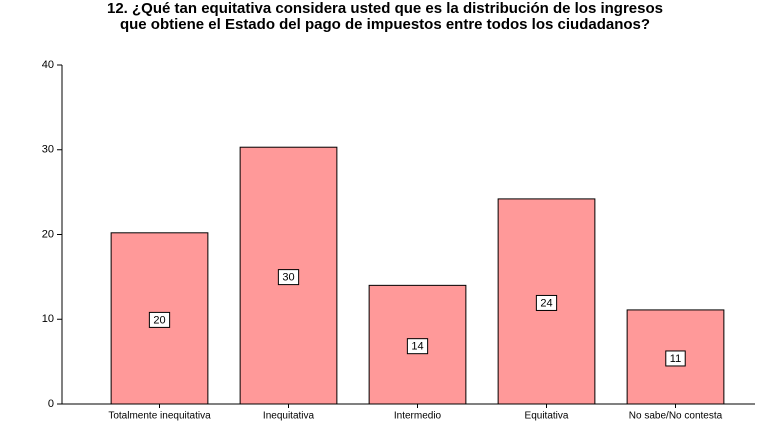  I want to click on data-label: 30, so click(288, 278).